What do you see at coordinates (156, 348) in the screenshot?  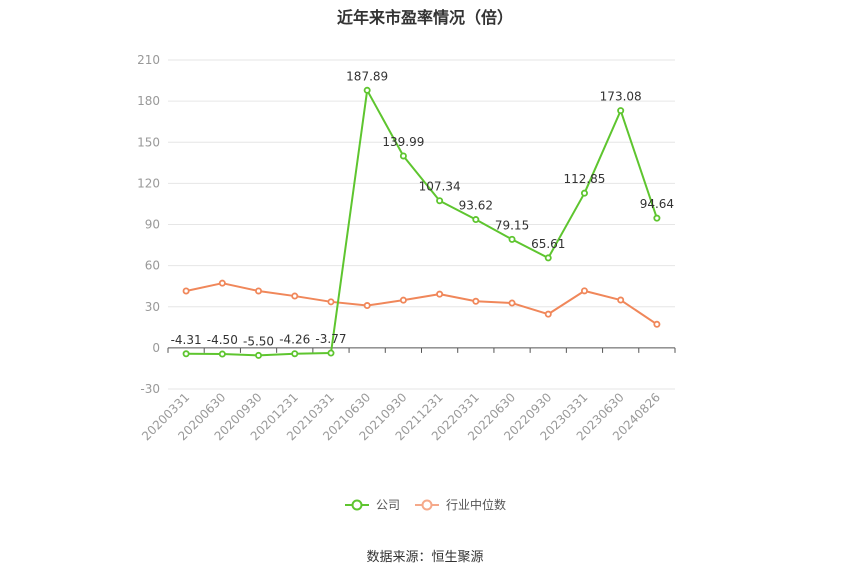 I see `y-tick-label: 0` at bounding box center [156, 348].